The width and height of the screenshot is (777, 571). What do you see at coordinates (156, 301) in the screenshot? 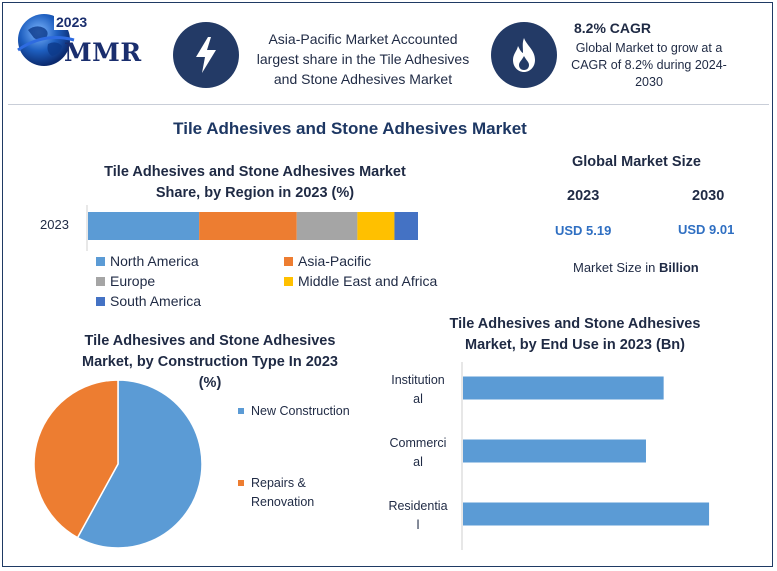
I see `legend-label: South America` at bounding box center [156, 301].